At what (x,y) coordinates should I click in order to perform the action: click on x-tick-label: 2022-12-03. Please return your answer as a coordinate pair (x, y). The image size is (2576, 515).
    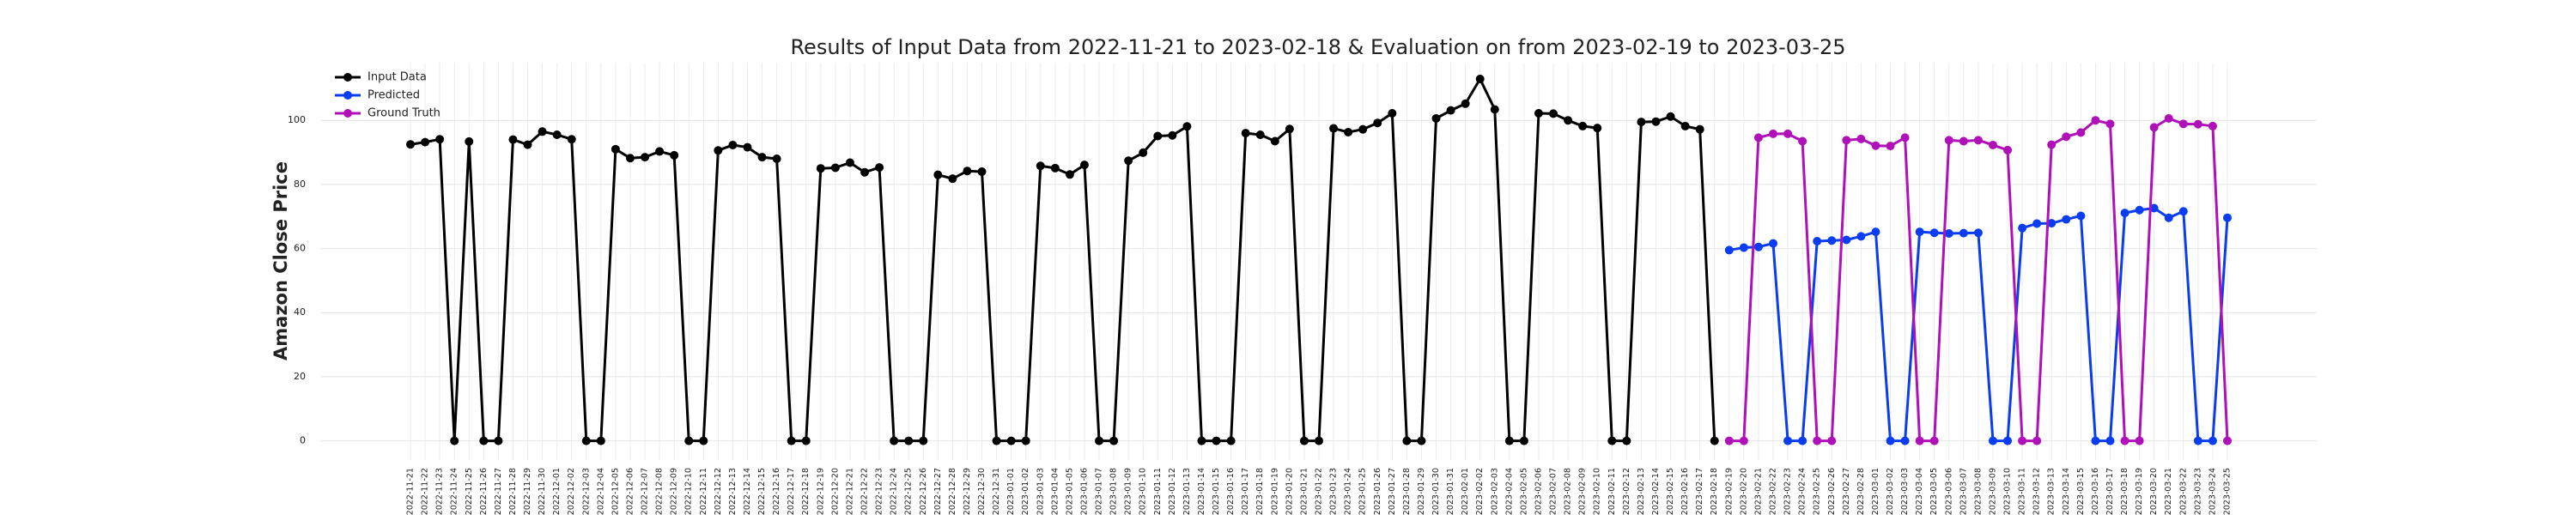
    Looking at the image, I should click on (586, 491).